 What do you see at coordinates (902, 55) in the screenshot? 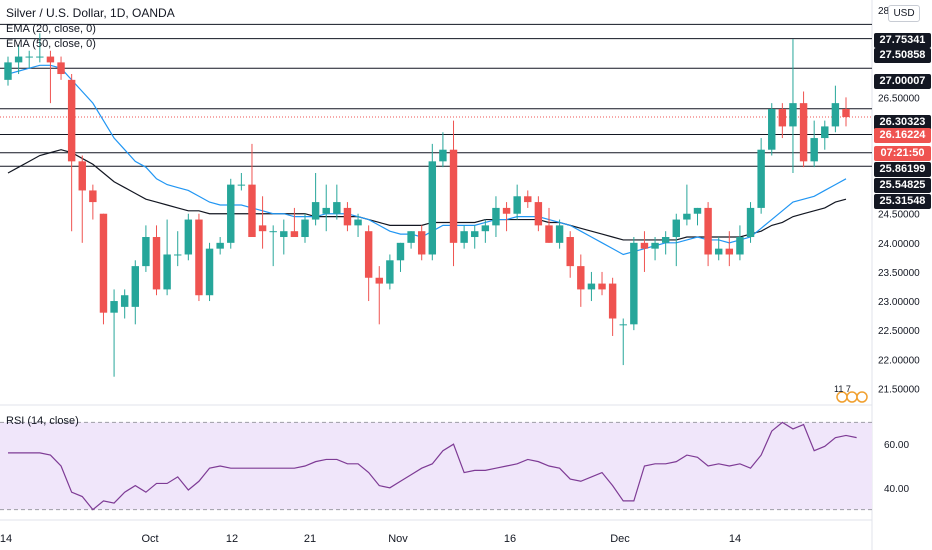
I see `price-tag: 27.50858` at bounding box center [902, 55].